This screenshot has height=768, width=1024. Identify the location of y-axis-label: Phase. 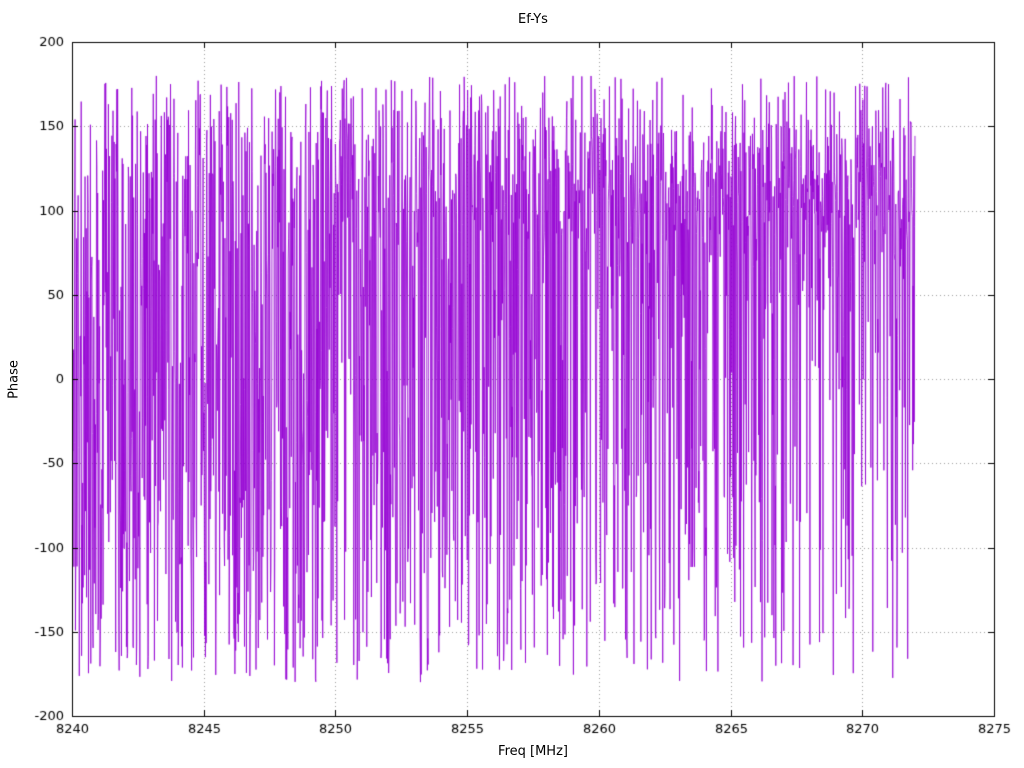
(14, 379).